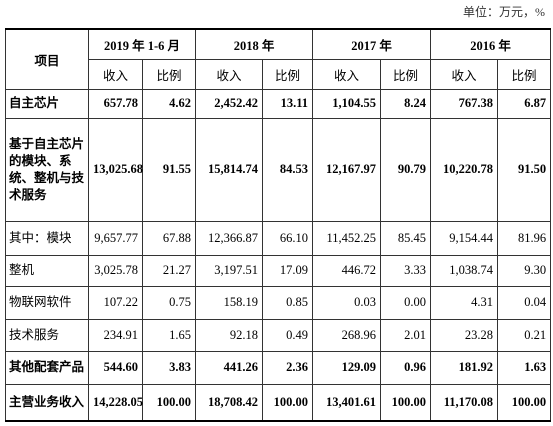 This screenshot has height=426, width=553. I want to click on cell: 9.30, so click(524, 270).